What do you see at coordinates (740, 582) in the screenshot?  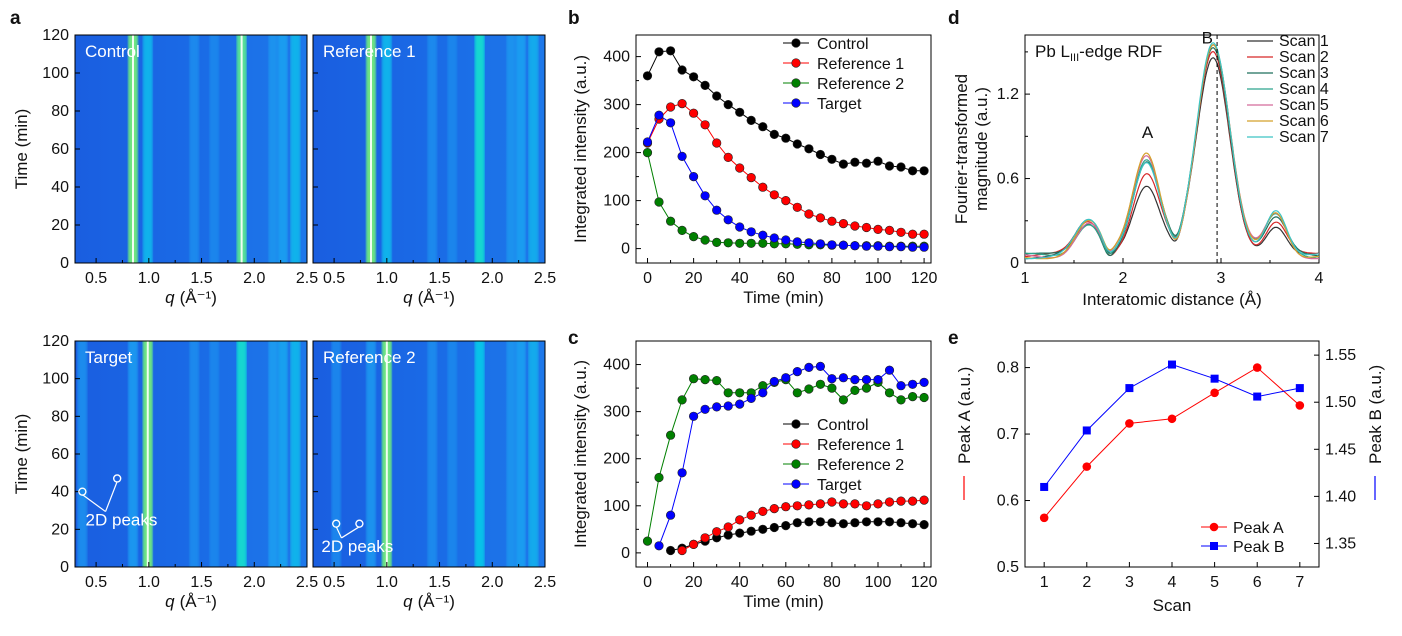 I see `x-tick-label: 40` at bounding box center [740, 582].